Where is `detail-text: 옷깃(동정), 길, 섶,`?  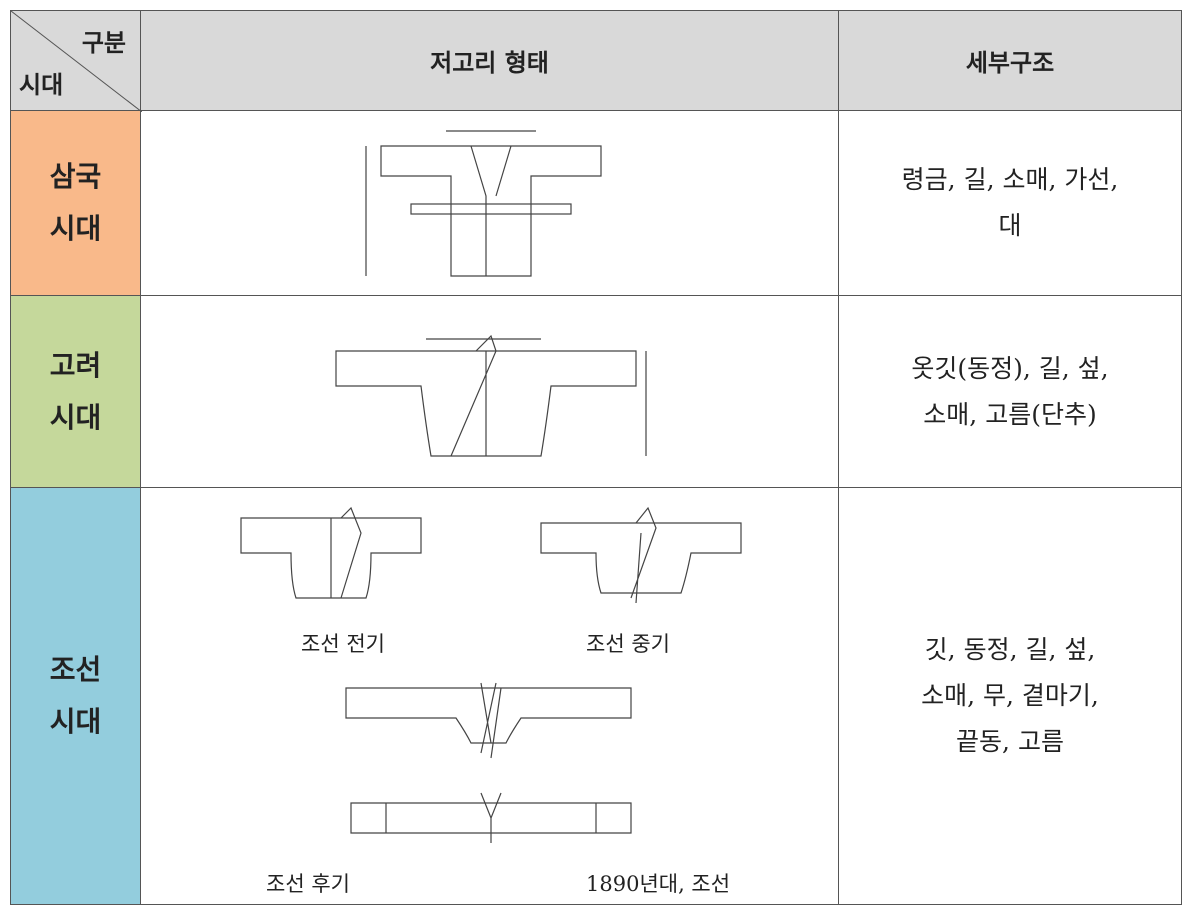 detail-text: 옷깃(동정), 길, 섶, is located at coordinates (1010, 368).